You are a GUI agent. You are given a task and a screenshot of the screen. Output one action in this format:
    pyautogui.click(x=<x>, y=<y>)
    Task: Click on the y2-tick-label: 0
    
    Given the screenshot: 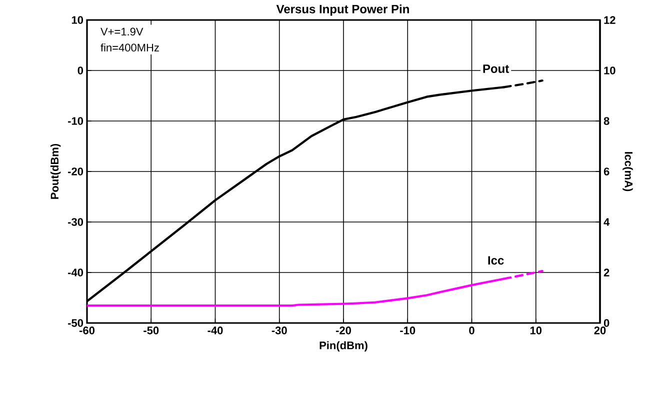 What is the action you would take?
    pyautogui.click(x=607, y=323)
    